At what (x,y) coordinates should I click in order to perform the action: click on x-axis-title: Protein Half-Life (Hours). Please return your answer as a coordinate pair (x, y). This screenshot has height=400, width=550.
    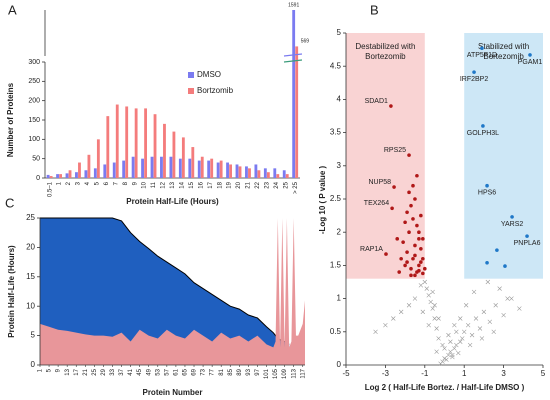
    Looking at the image, I should click on (172, 201).